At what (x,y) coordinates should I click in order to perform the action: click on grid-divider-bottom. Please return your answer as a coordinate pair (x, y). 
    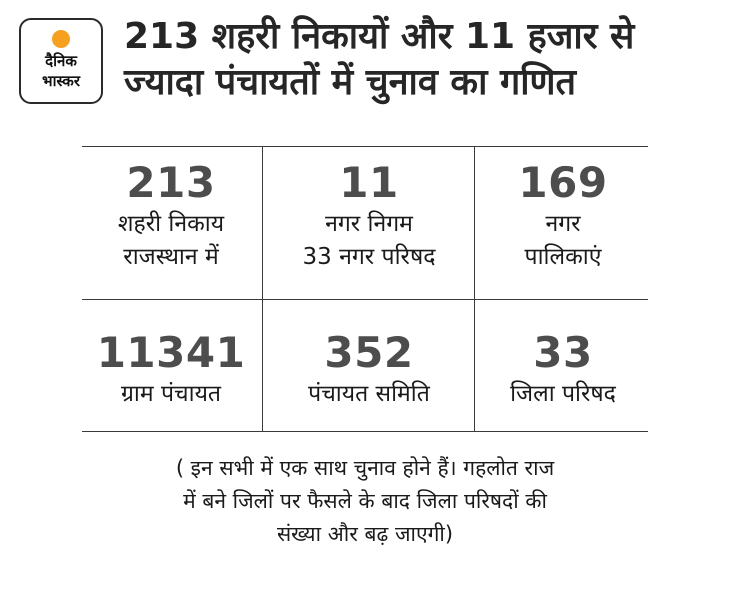
    Looking at the image, I should click on (365, 431).